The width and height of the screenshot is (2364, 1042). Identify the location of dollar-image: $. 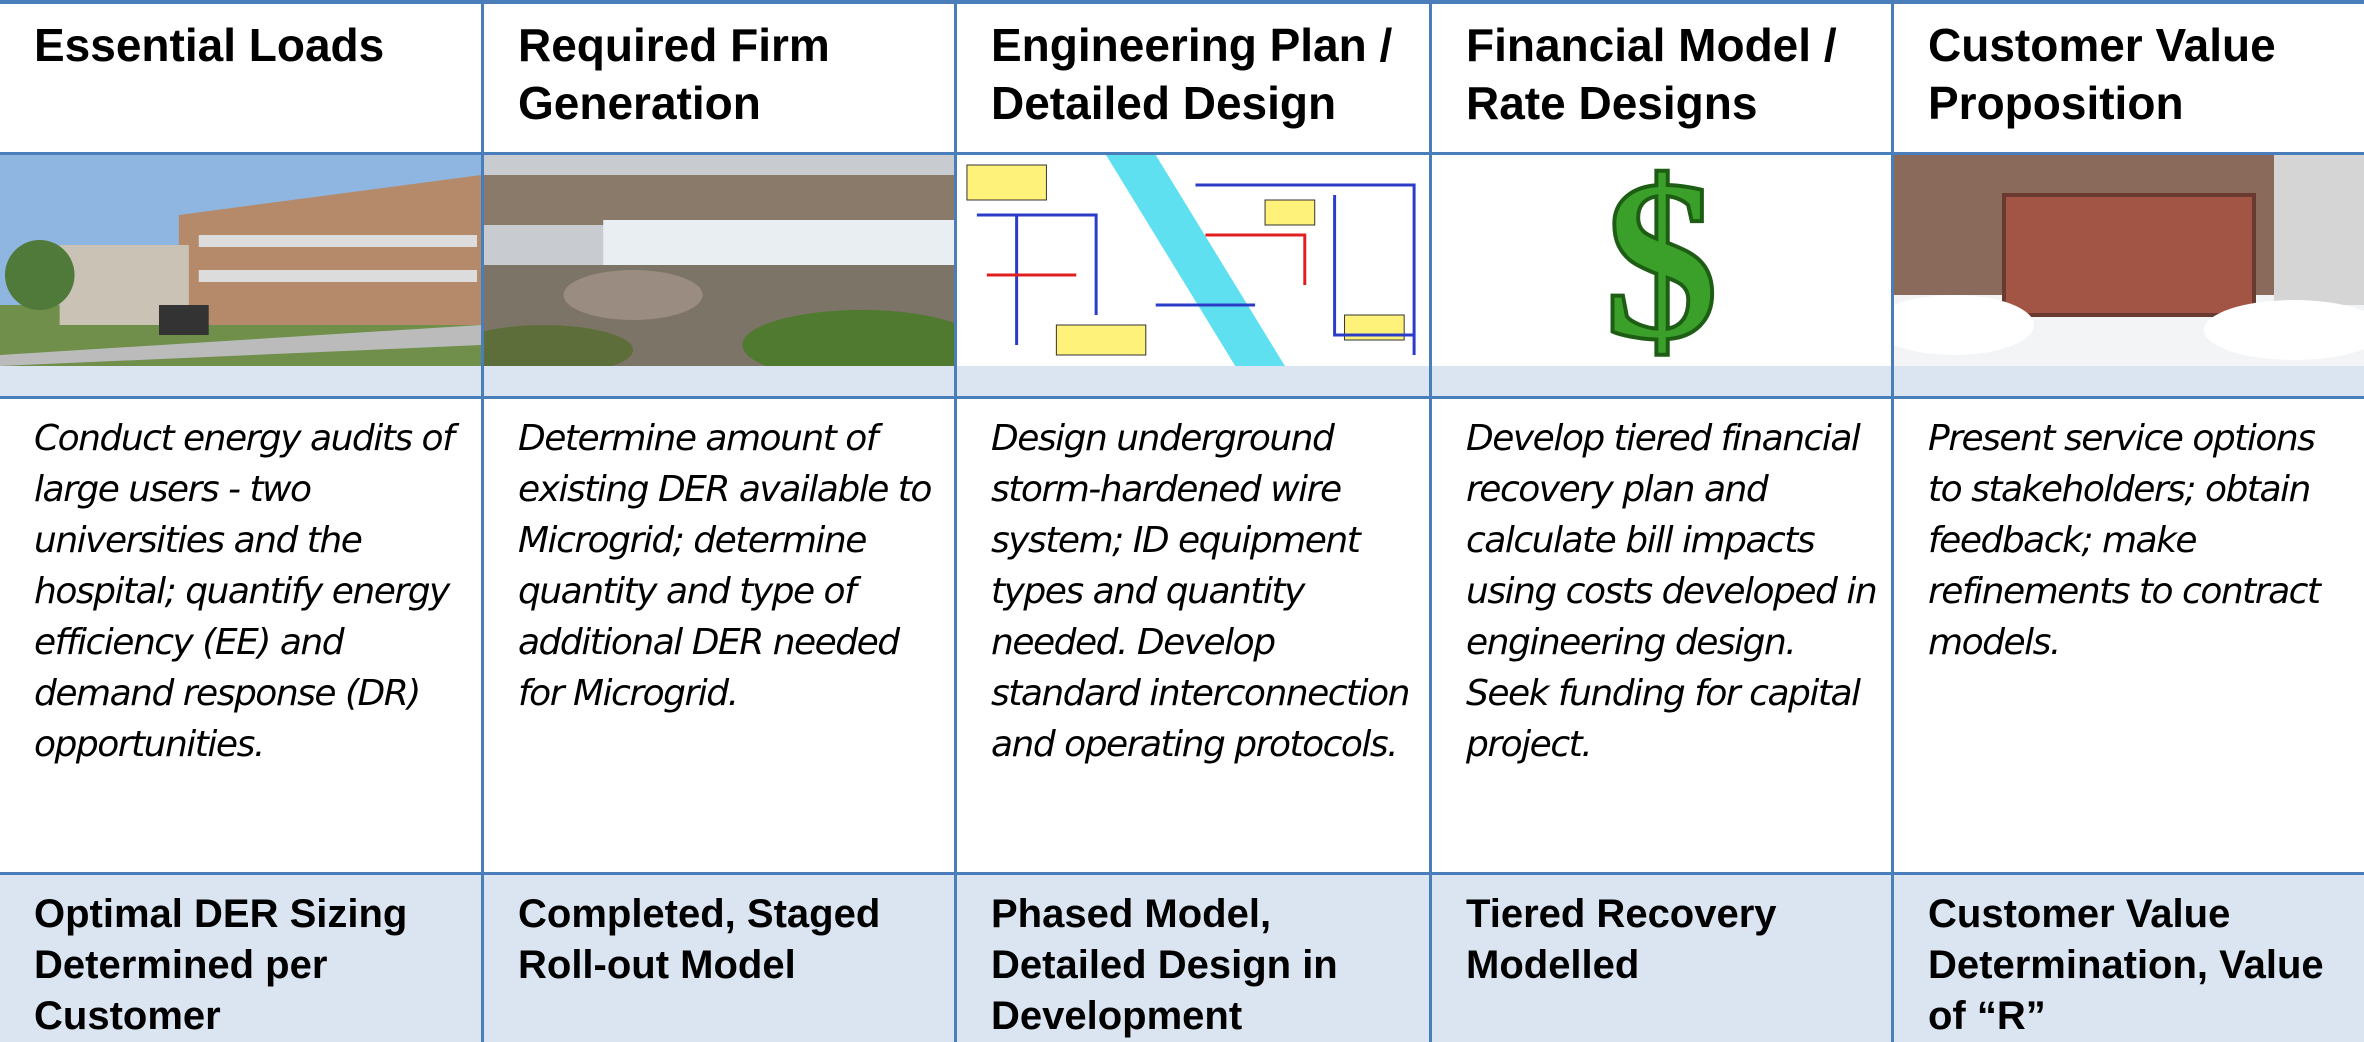
(1661, 260).